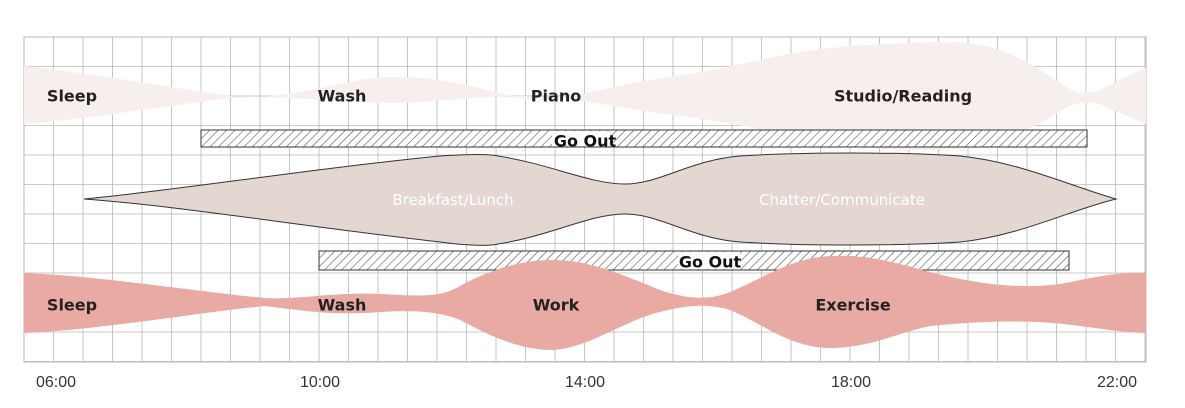 The height and width of the screenshot is (408, 1185). What do you see at coordinates (644, 138) in the screenshot?
I see `go-out-bar-top` at bounding box center [644, 138].